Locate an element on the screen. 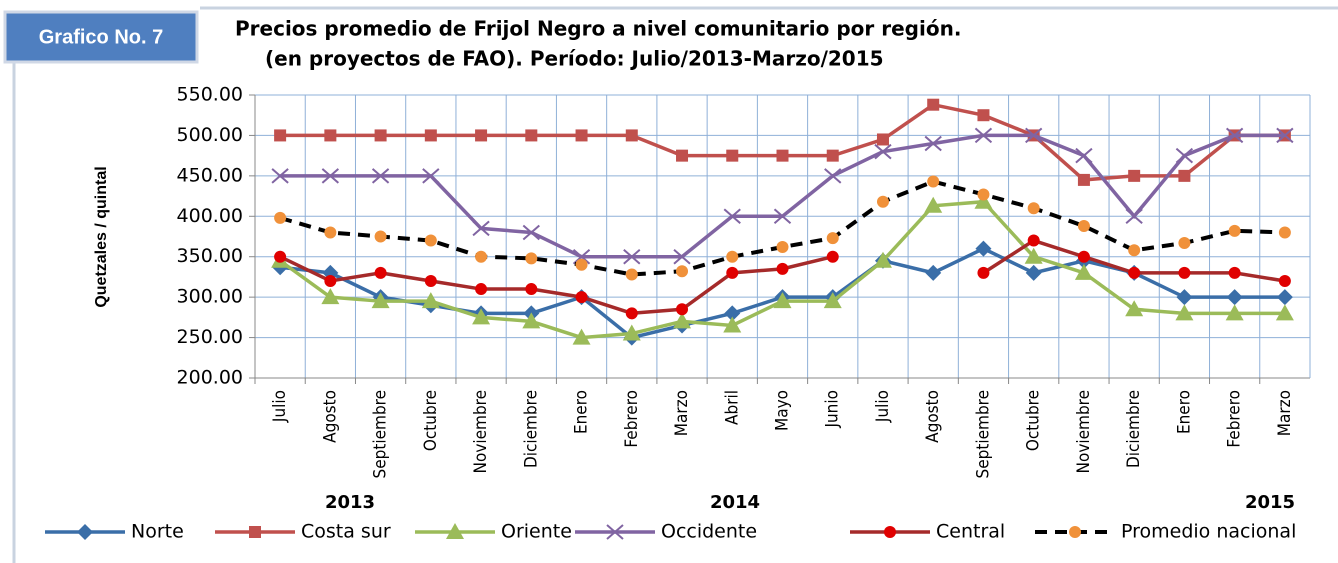  y-tick-label: 250.00 is located at coordinates (210, 337).